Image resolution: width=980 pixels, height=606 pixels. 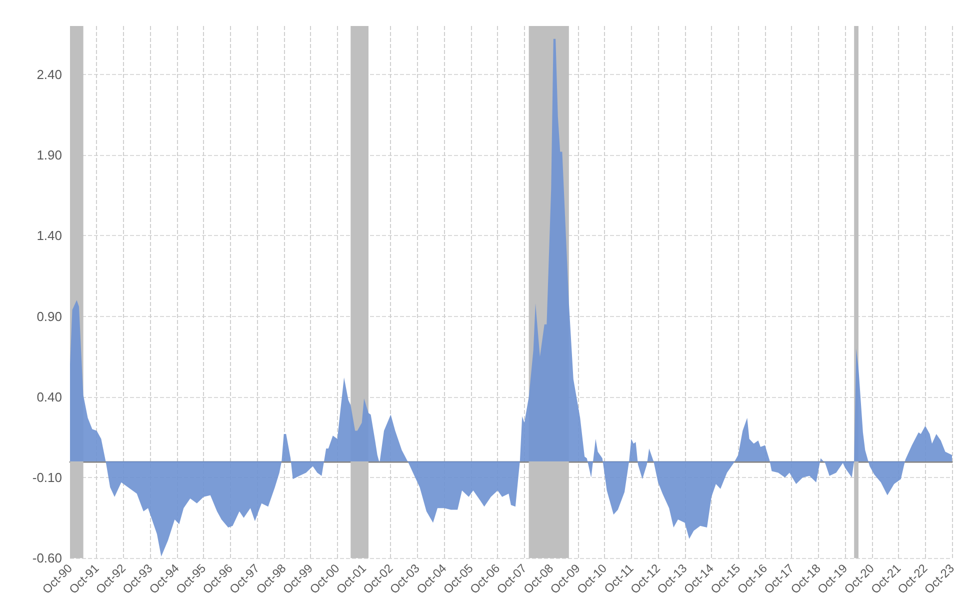 What do you see at coordinates (49, 236) in the screenshot?
I see `y-tick-label: 1.40` at bounding box center [49, 236].